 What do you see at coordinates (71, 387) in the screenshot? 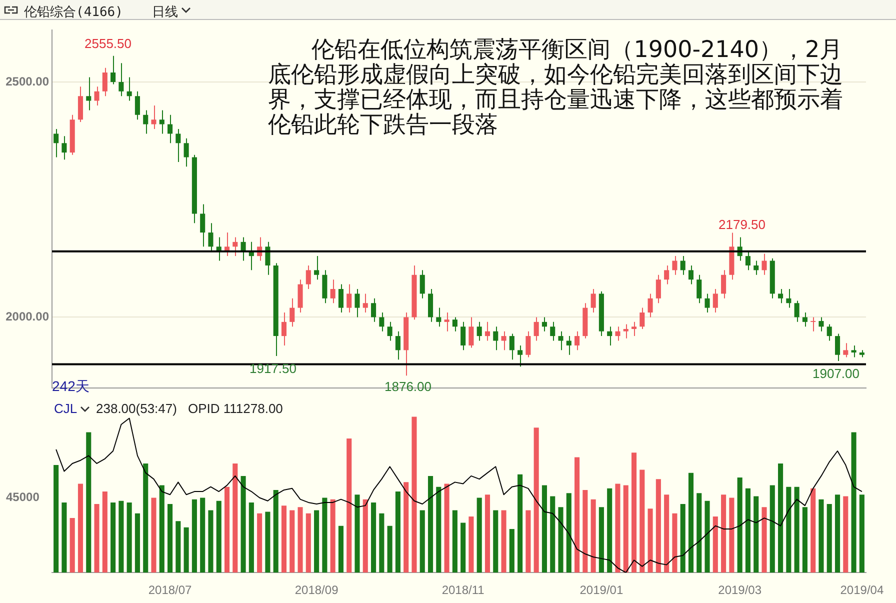
I see `annotation: 242天` at bounding box center [71, 387].